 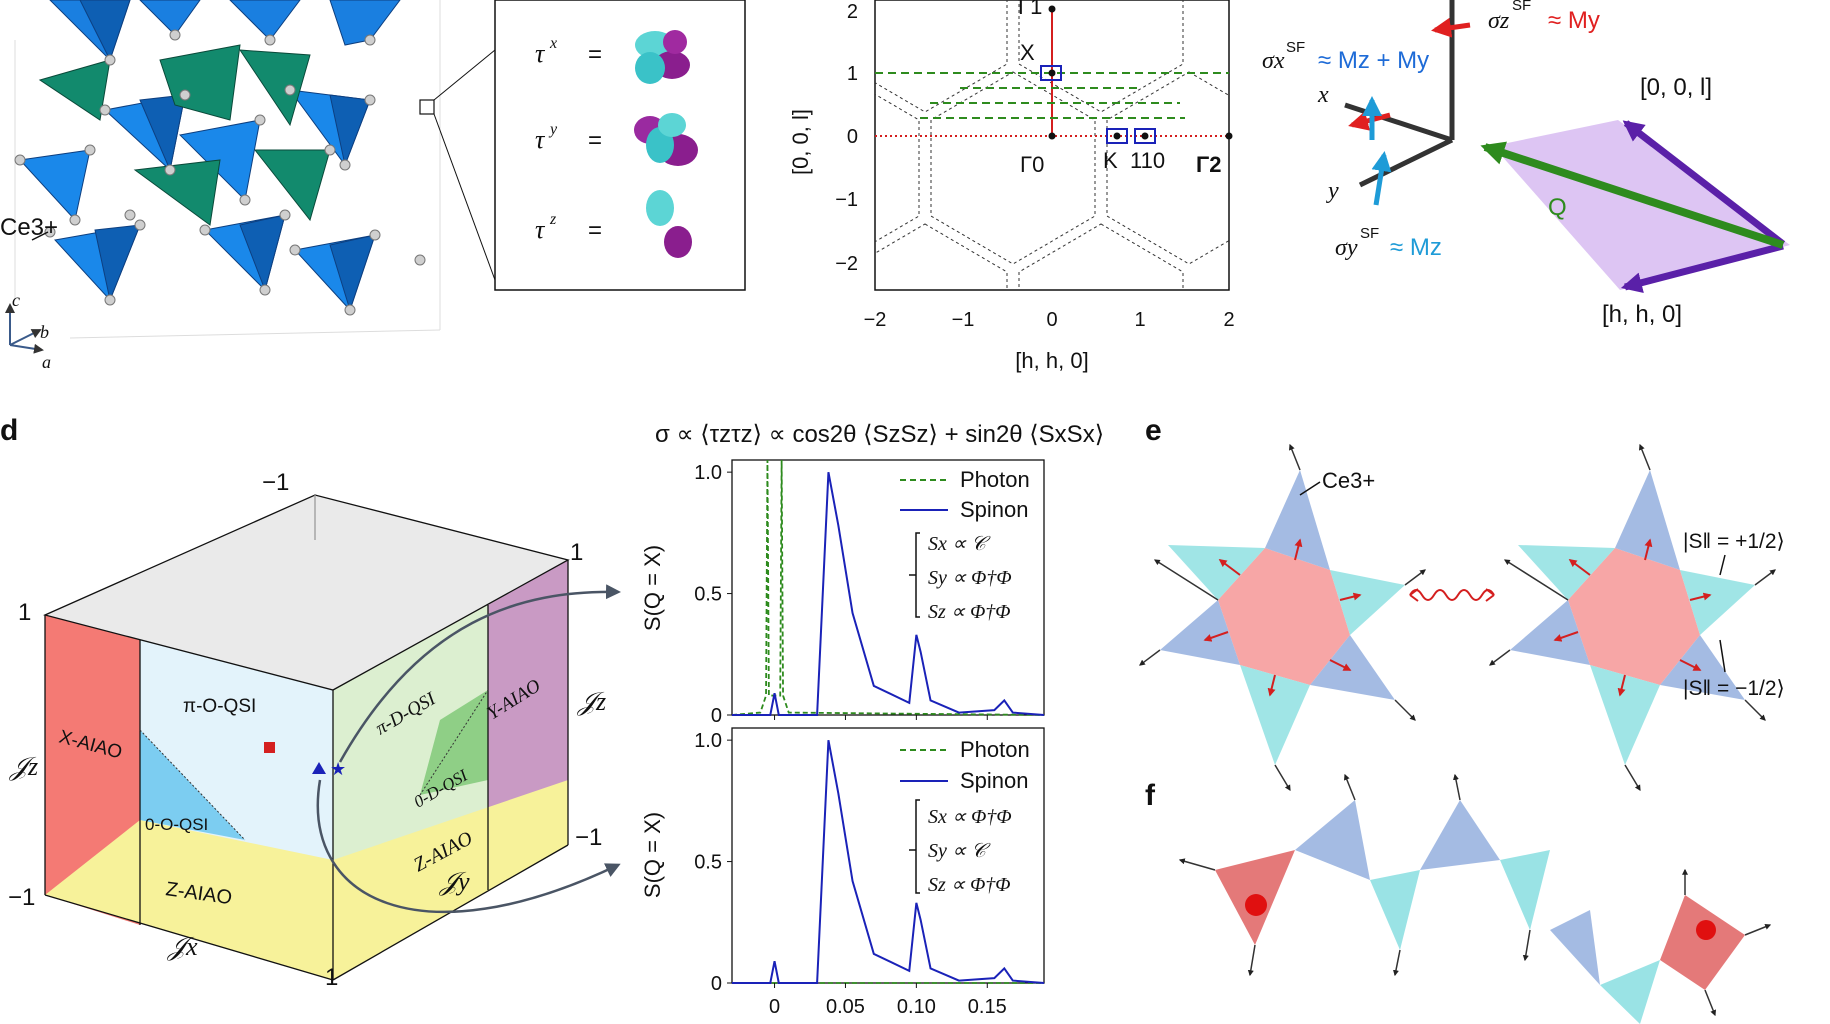 I want to click on svg-text: σz, so click(x=1499, y=21).